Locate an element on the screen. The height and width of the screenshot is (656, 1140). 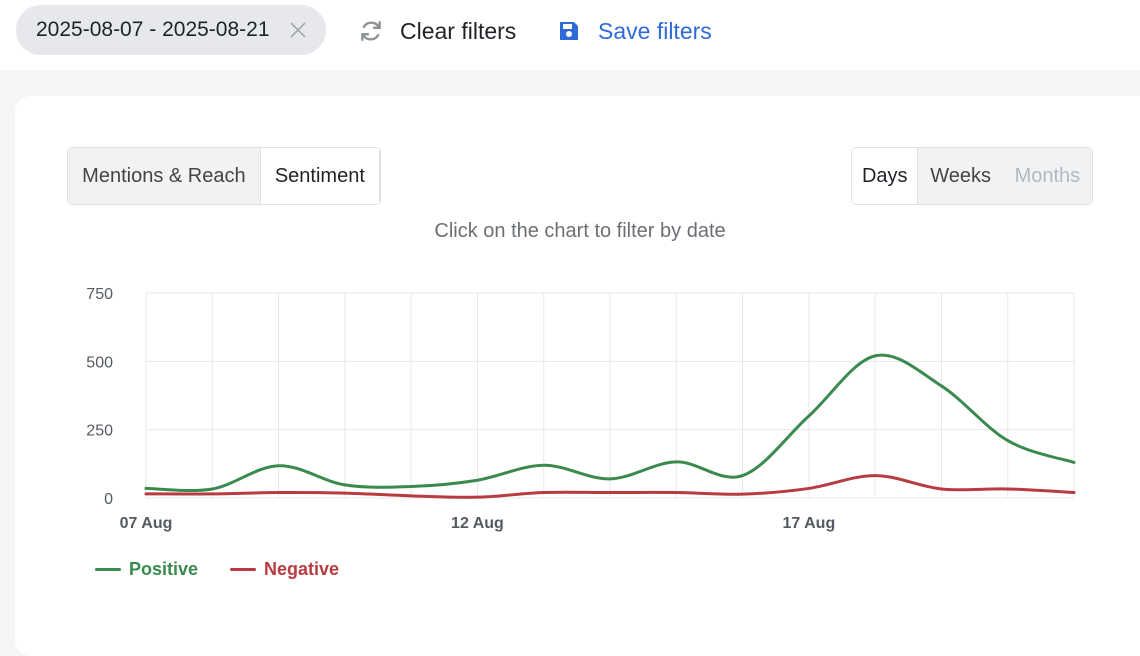
save-filters-label: Save filters is located at coordinates (655, 30).